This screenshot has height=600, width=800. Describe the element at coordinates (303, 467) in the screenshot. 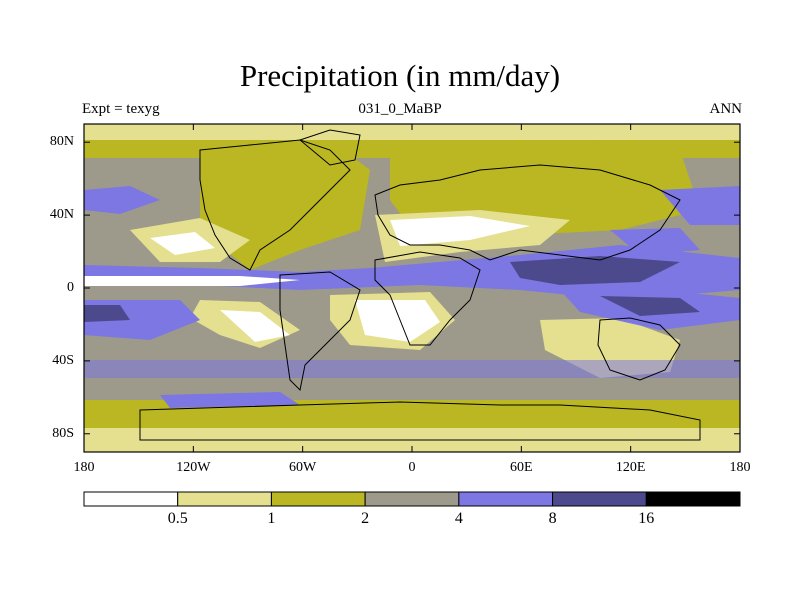

I see `lon-tick-label: 60W` at that location.